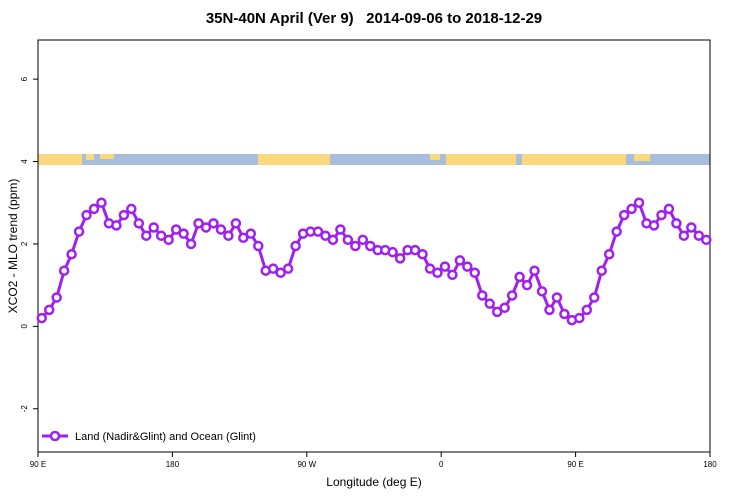 This screenshot has width=750, height=500. Describe the element at coordinates (24, 409) in the screenshot. I see `y-tick-label: -2` at that location.